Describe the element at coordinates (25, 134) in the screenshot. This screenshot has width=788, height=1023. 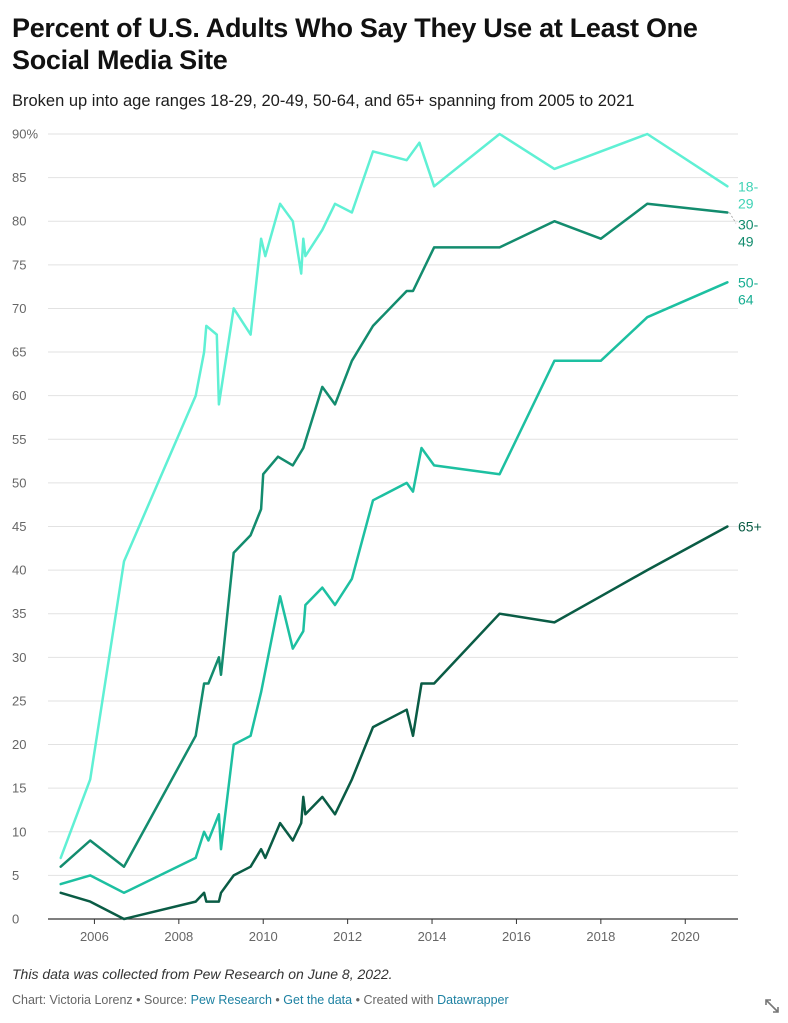
I see `y-tick-label: 90%` at that location.